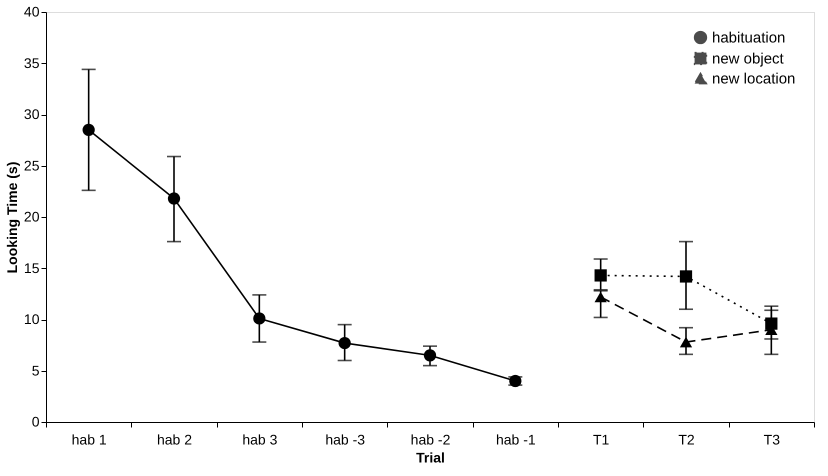  What do you see at coordinates (36, 422) in the screenshot?
I see `y-tick-label: 0` at bounding box center [36, 422].